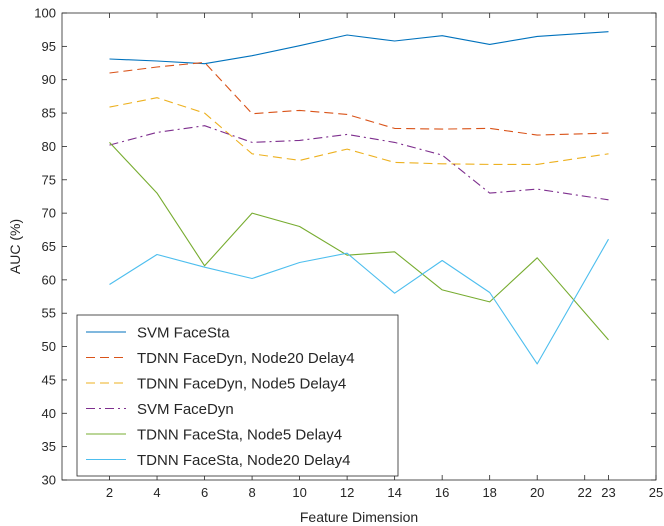  What do you see at coordinates (204, 492) in the screenshot?
I see `x-tick-label: 6` at bounding box center [204, 492].